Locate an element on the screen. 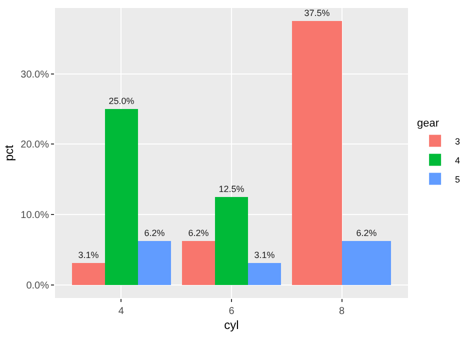  legend-label: 5 is located at coordinates (457, 179).